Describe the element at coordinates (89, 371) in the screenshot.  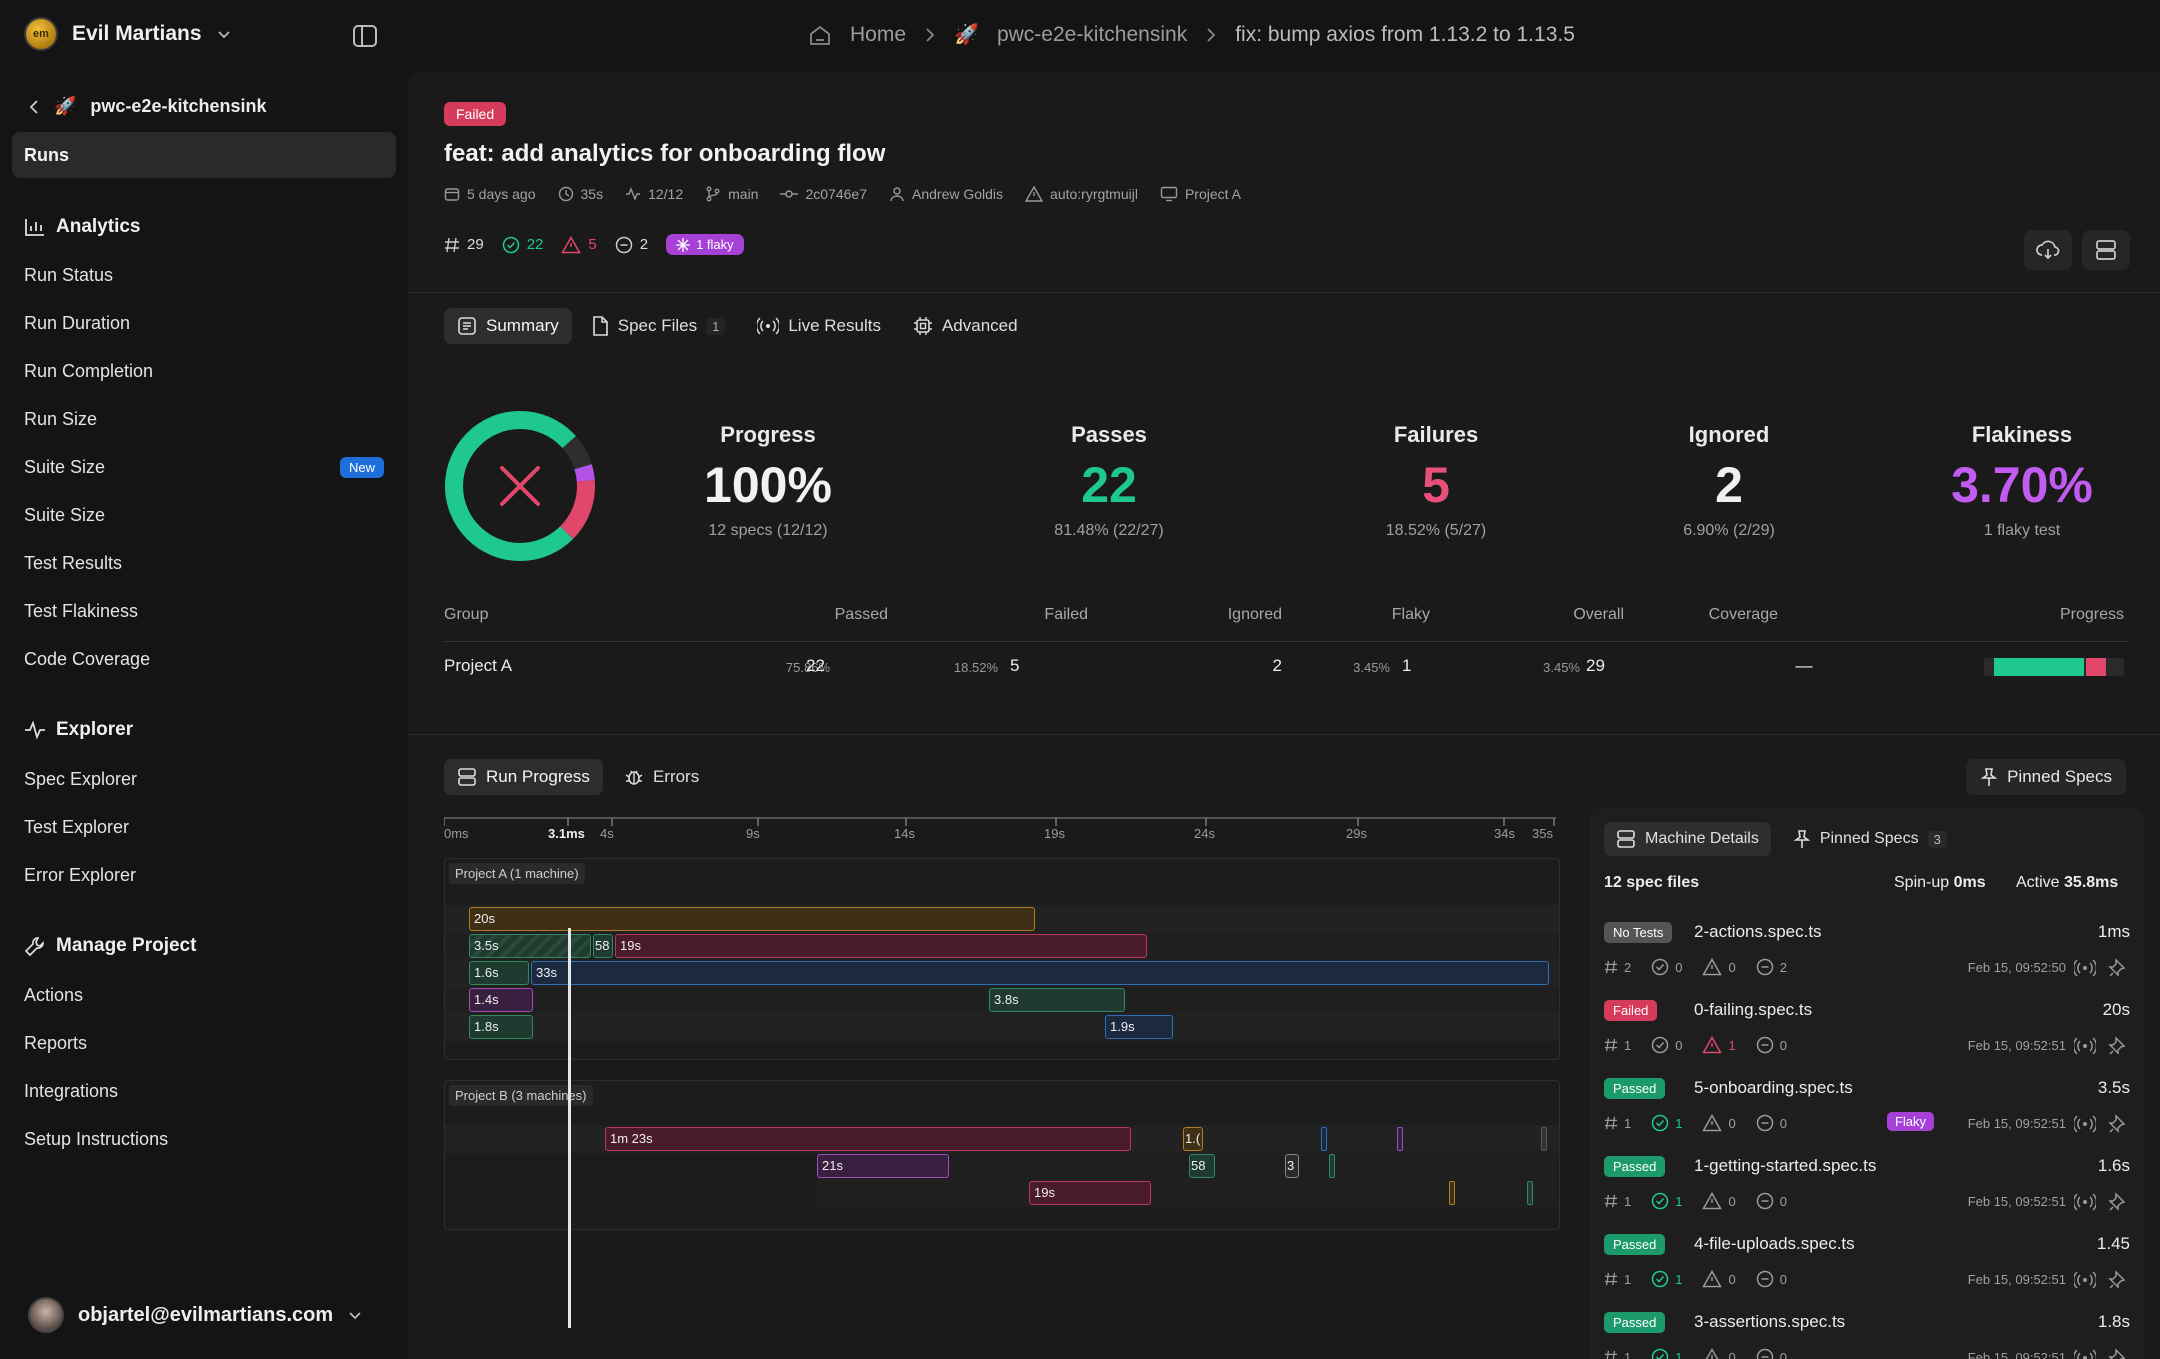
I see `sidebar-item-run-completion: Run Completion` at that location.